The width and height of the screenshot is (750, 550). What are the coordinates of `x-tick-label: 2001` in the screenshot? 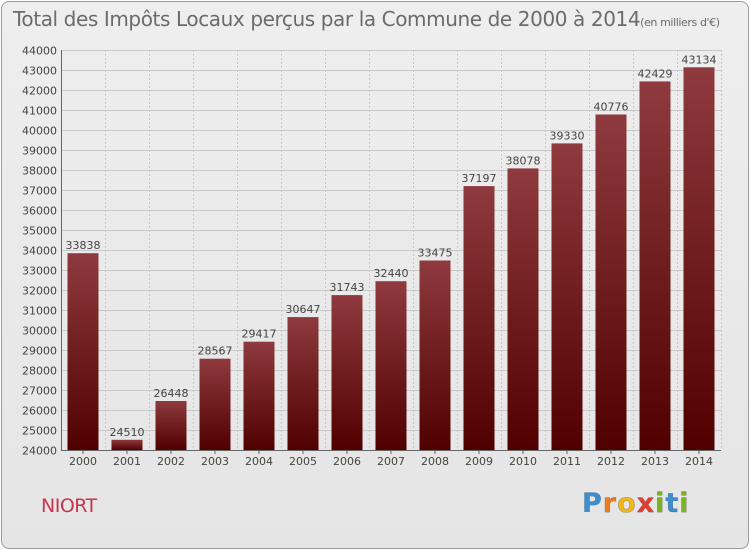 It's located at (127, 461).